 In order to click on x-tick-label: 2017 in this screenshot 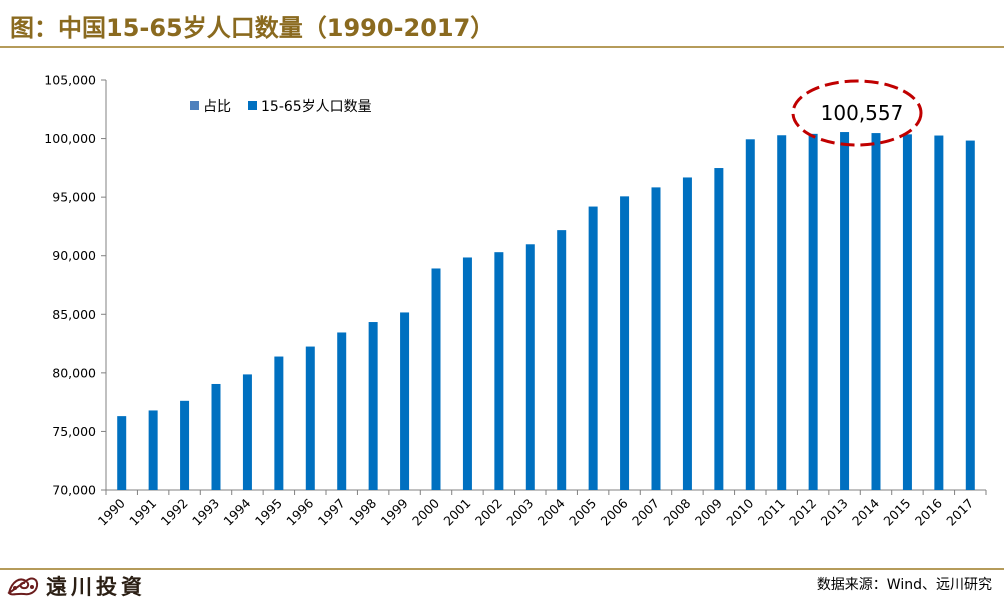, I will do `click(959, 512)`.